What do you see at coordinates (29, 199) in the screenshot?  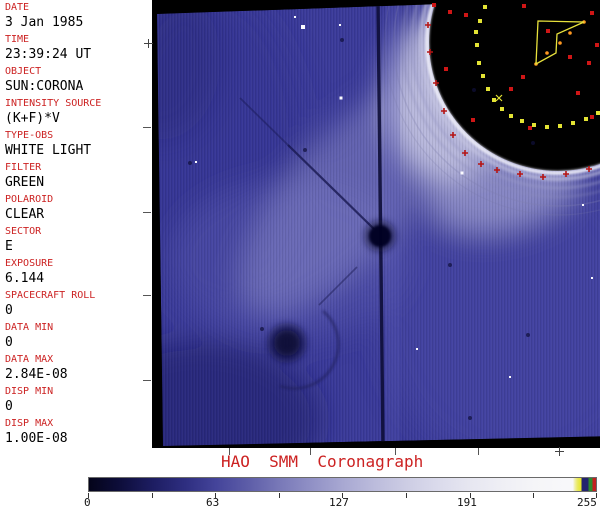 I see `field-label: POLAROID` at bounding box center [29, 199].